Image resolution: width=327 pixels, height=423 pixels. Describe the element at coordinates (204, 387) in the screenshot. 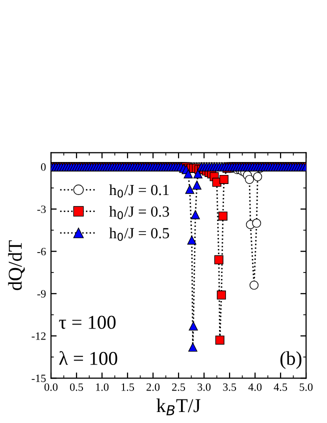

I see `x-tick-label: 3.0` at that location.